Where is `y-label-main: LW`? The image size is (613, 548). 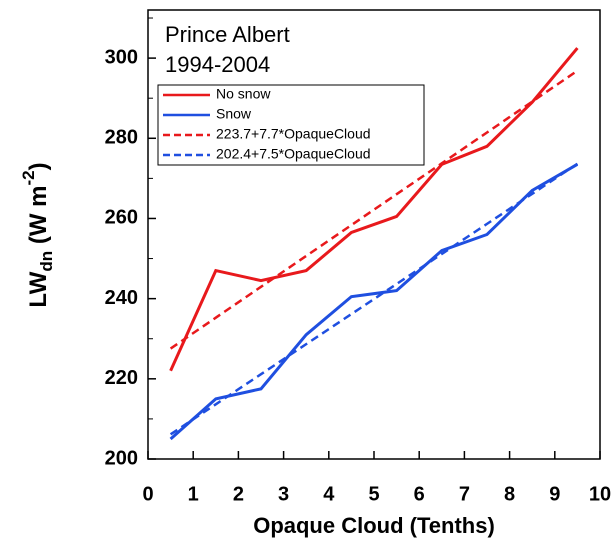 y-label-main: LW is located at coordinates (38, 289).